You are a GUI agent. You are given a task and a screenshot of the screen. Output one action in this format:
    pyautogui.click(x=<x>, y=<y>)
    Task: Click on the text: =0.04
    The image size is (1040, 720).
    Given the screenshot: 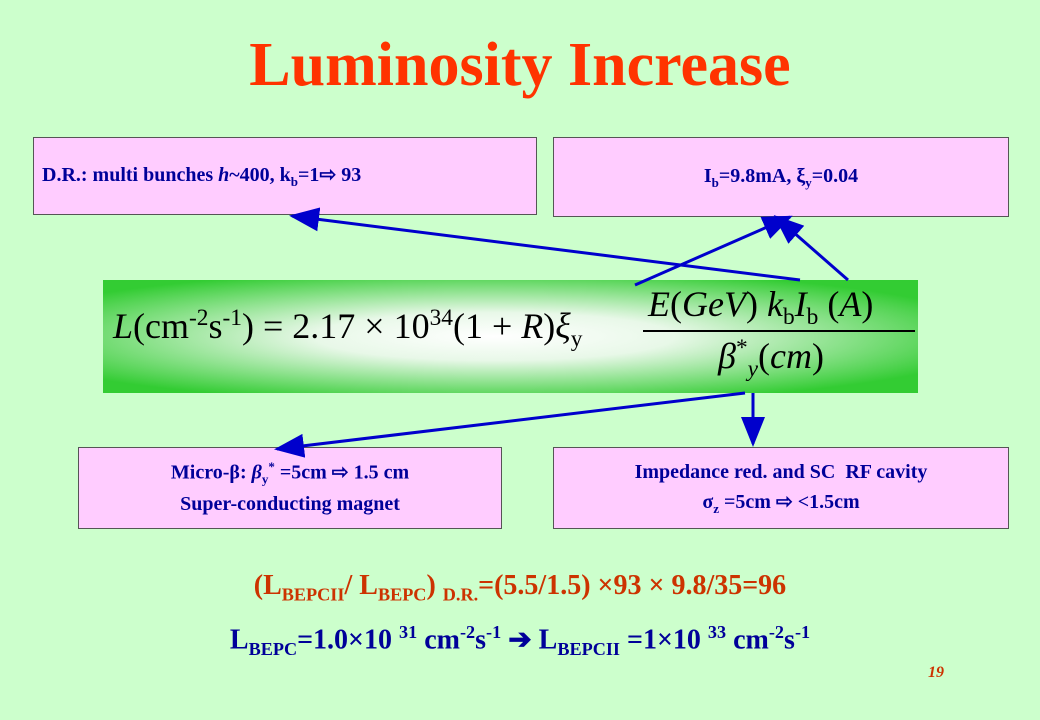 What is the action you would take?
    pyautogui.click(x=835, y=176)
    